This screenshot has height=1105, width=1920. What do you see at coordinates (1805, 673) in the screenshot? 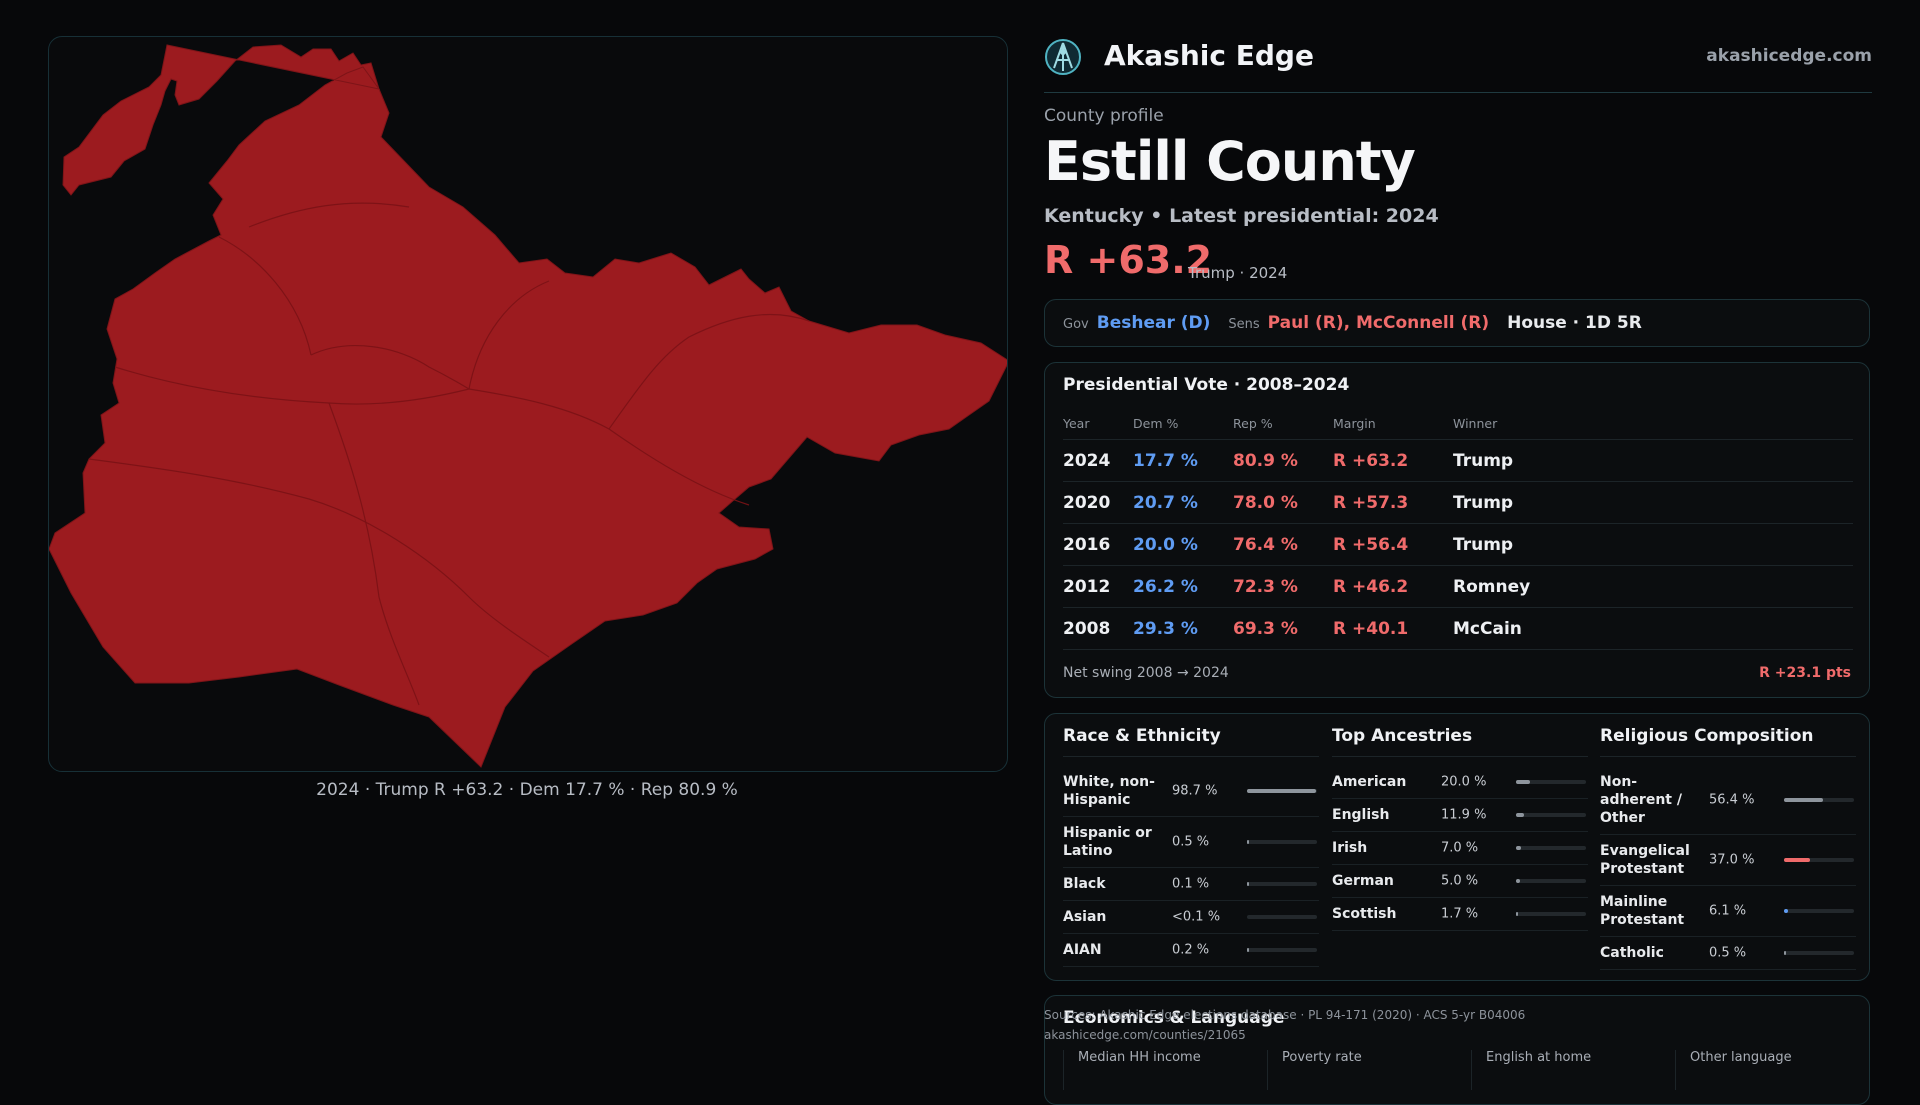
I see `net-swing-value: R +23.1 pts` at bounding box center [1805, 673].